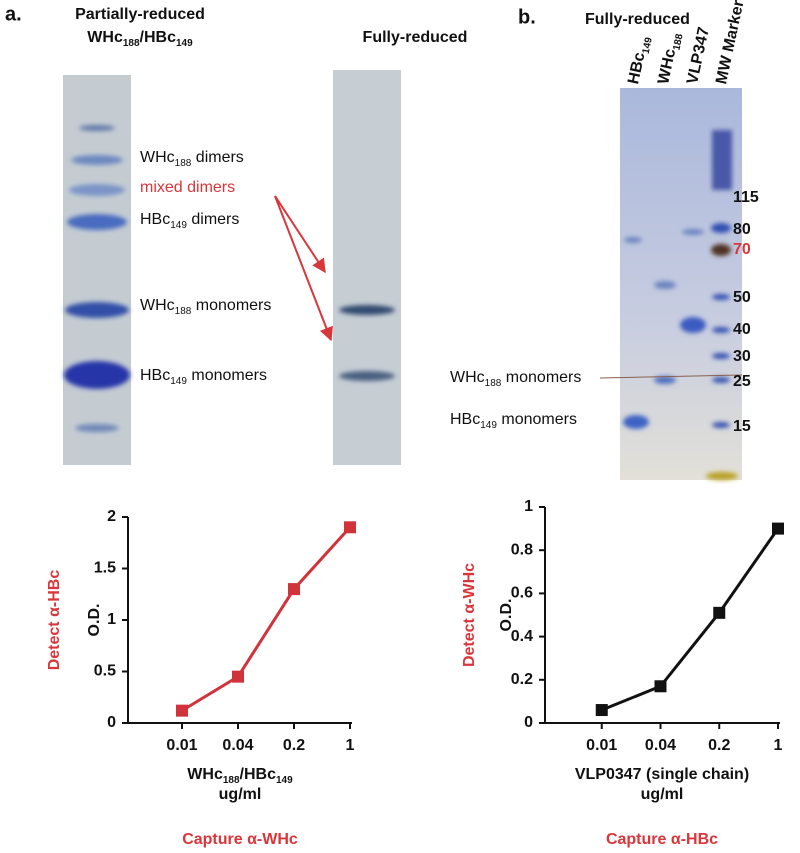 This screenshot has height=853, width=800. I want to click on x-axis-label-part: WHc, so click(205, 774).